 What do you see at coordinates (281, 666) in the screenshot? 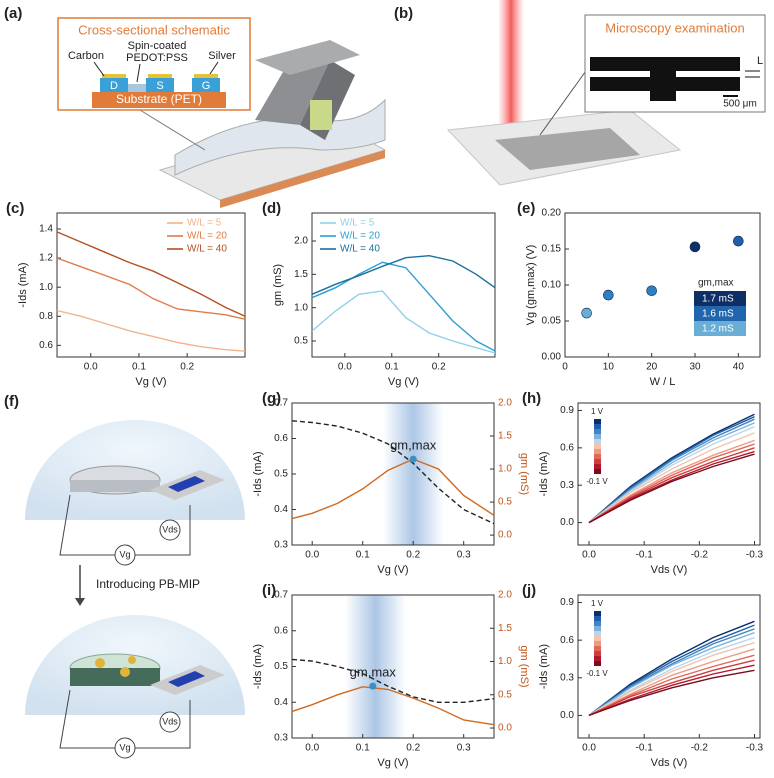
I see `y-tick-label: 0.5` at bounding box center [281, 666].